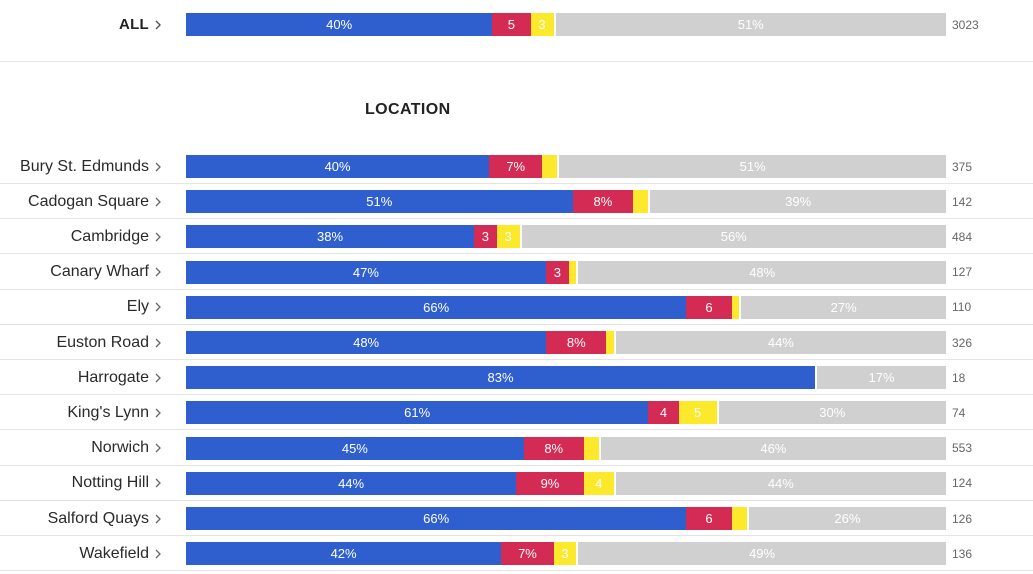  I want to click on location-label: Cadogan Square, so click(82, 201).